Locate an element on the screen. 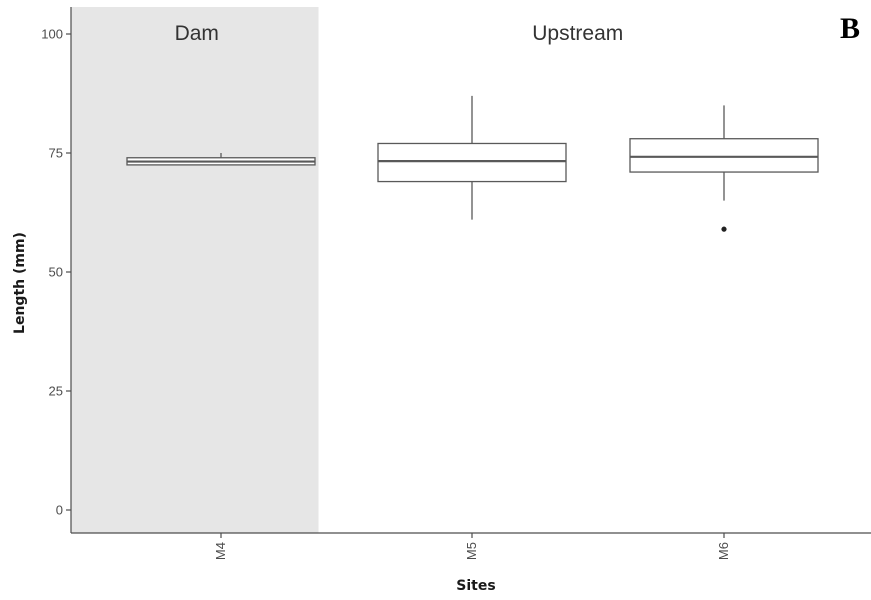 This screenshot has width=871, height=600. box-m6 is located at coordinates (724, 155).